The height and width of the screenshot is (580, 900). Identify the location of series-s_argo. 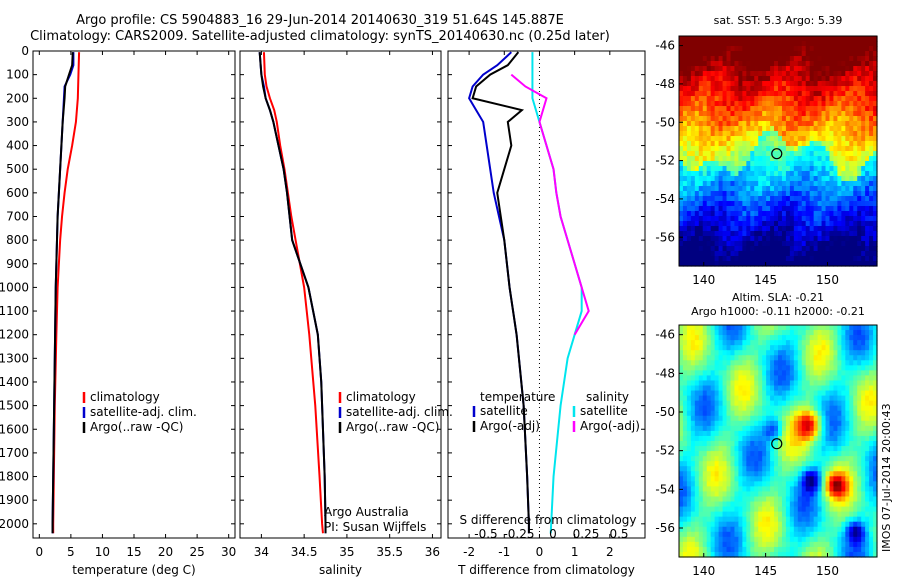
(550, 204).